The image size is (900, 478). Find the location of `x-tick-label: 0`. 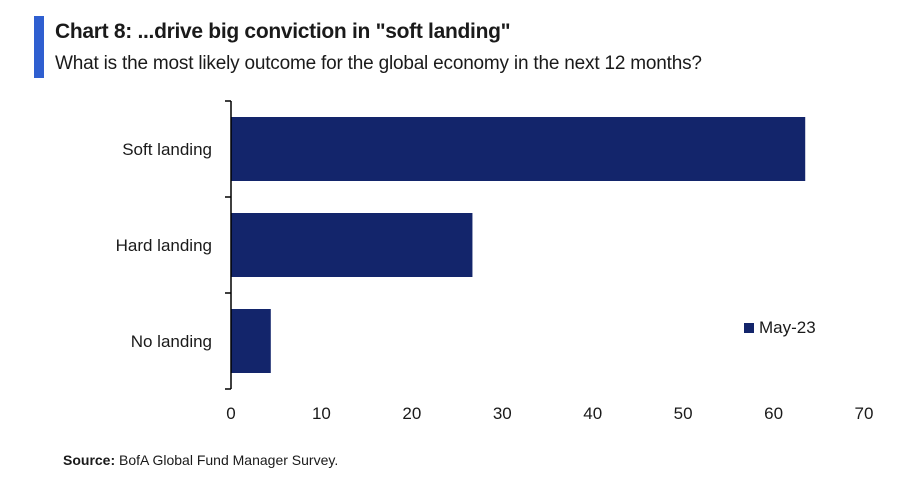

x-tick-label: 0 is located at coordinates (230, 413).